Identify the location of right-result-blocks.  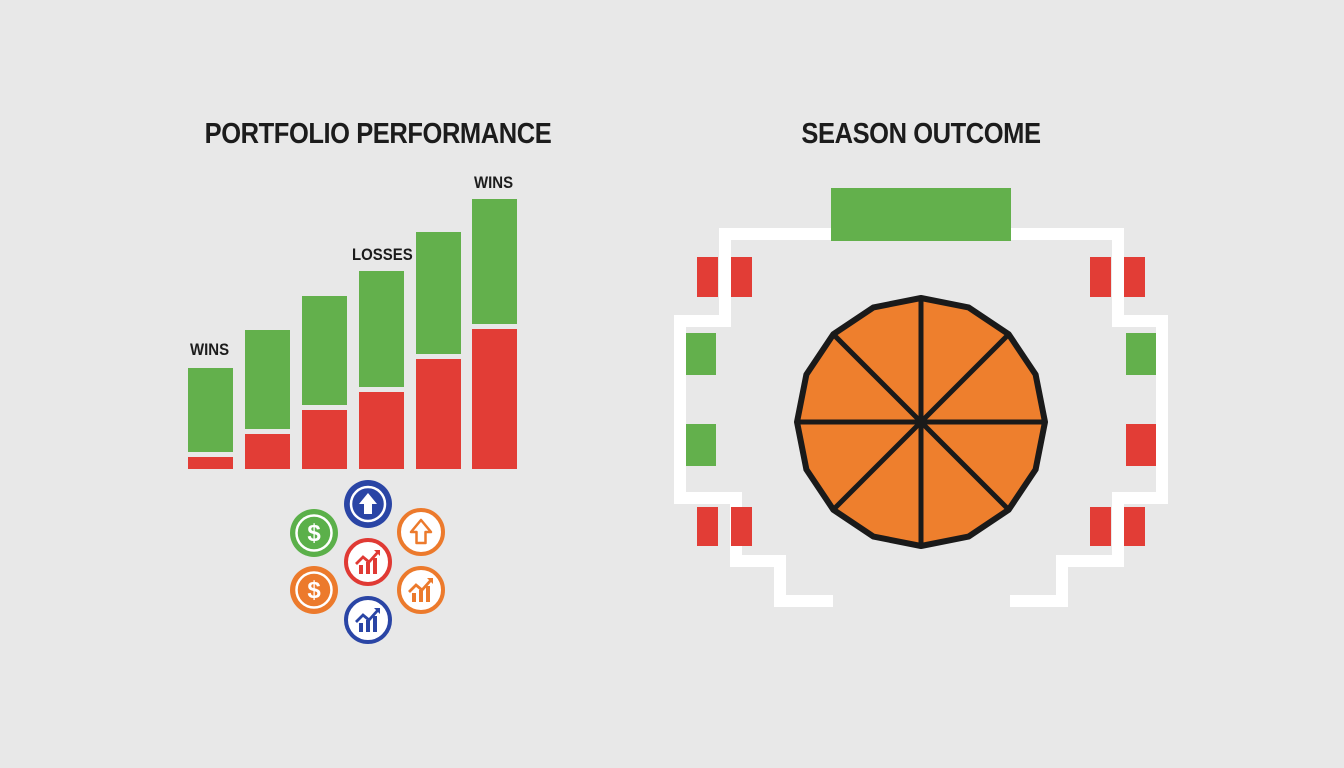
(1123, 401).